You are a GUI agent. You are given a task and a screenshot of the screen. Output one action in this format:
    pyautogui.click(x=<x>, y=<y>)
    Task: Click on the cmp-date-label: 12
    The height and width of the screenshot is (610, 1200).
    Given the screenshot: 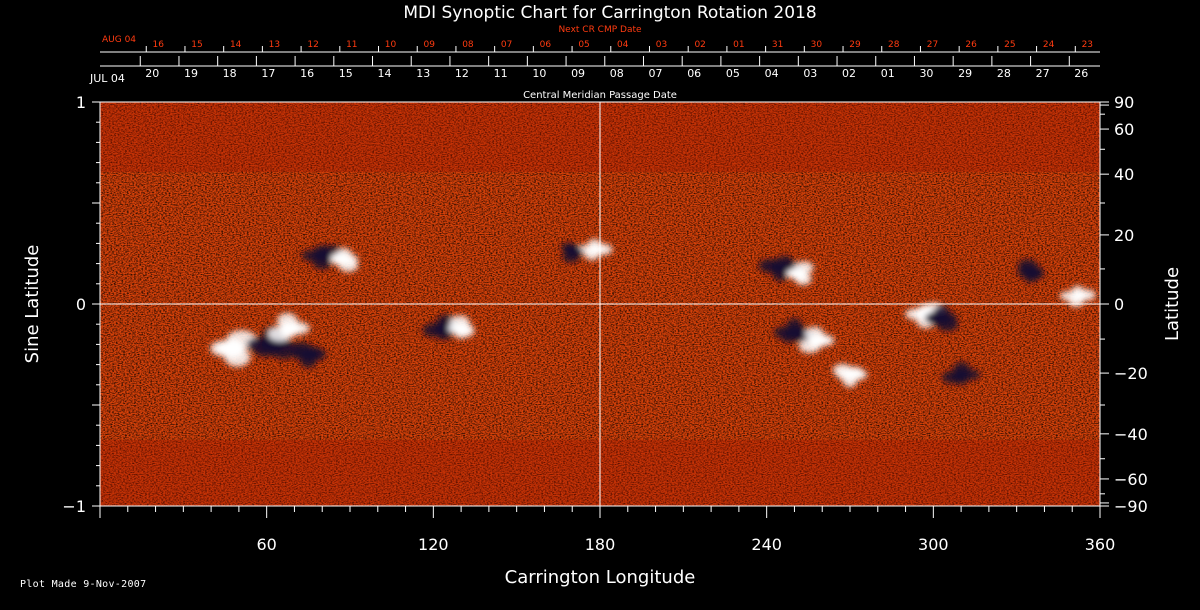 What is the action you would take?
    pyautogui.click(x=462, y=73)
    